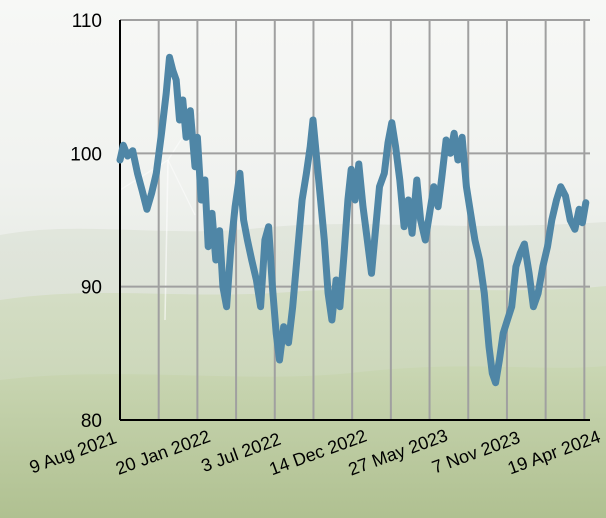  Describe the element at coordinates (86, 154) in the screenshot. I see `y-tick-label: 100` at that location.